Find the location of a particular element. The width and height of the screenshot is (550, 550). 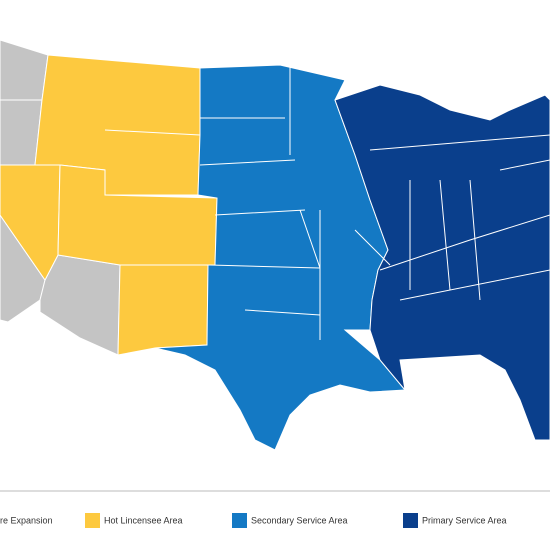

legend-label: Secondary Service Area is located at coordinates (299, 520).